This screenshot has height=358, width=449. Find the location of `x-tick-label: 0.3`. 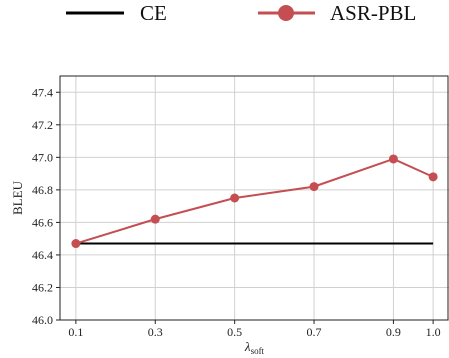

x-tick-label: 0.3 is located at coordinates (155, 332).